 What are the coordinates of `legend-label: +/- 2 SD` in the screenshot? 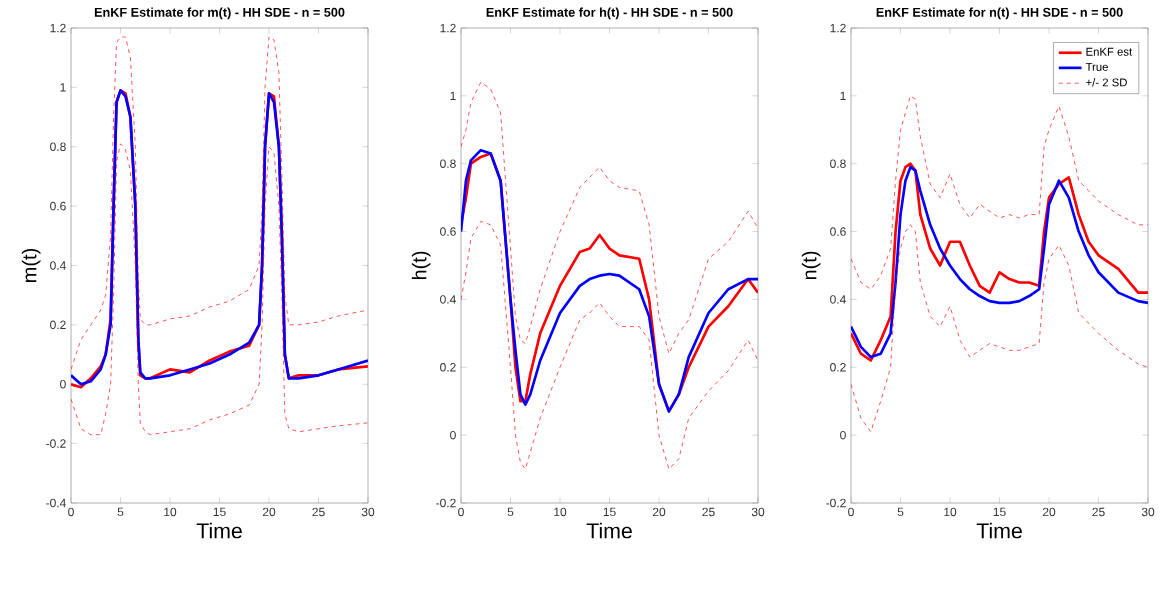 It's located at (1106, 82).